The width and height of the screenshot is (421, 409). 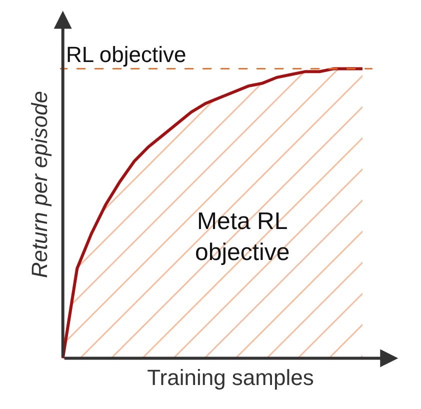 What do you see at coordinates (39, 184) in the screenshot?
I see `y-axis-title: Return per episode` at bounding box center [39, 184].